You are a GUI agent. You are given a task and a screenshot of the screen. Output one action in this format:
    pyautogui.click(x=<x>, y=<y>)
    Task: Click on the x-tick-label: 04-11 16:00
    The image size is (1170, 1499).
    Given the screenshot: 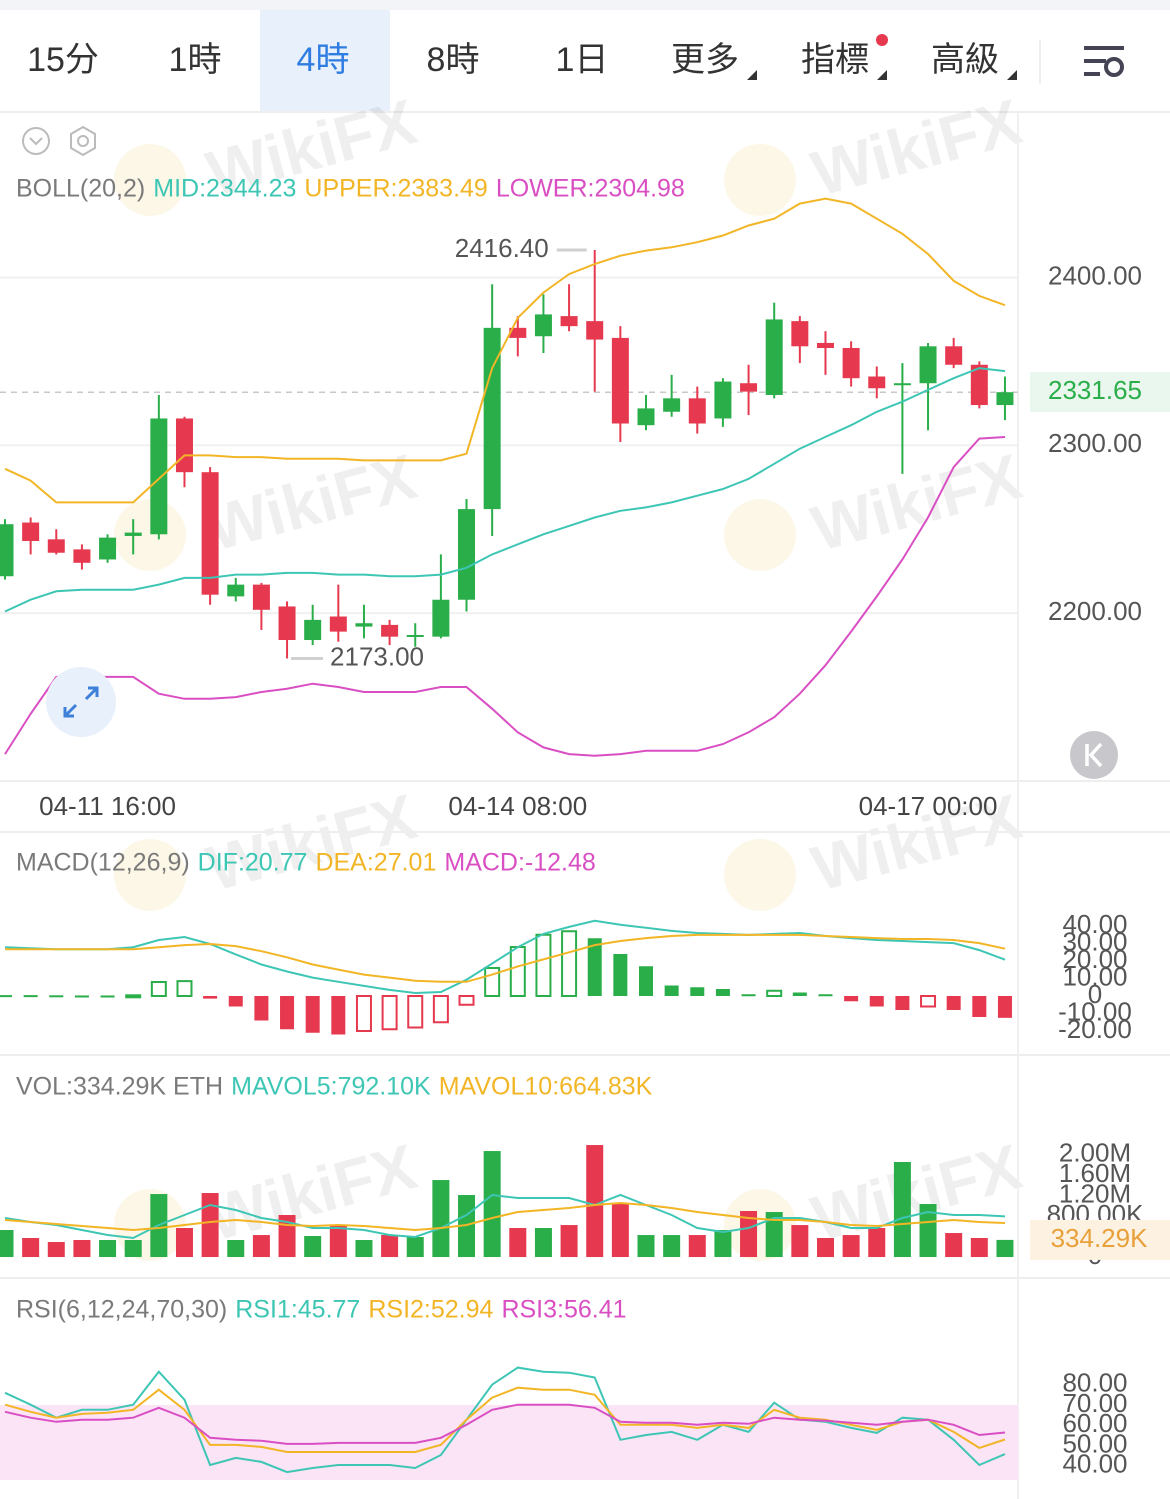 What is the action you would take?
    pyautogui.click(x=107, y=806)
    